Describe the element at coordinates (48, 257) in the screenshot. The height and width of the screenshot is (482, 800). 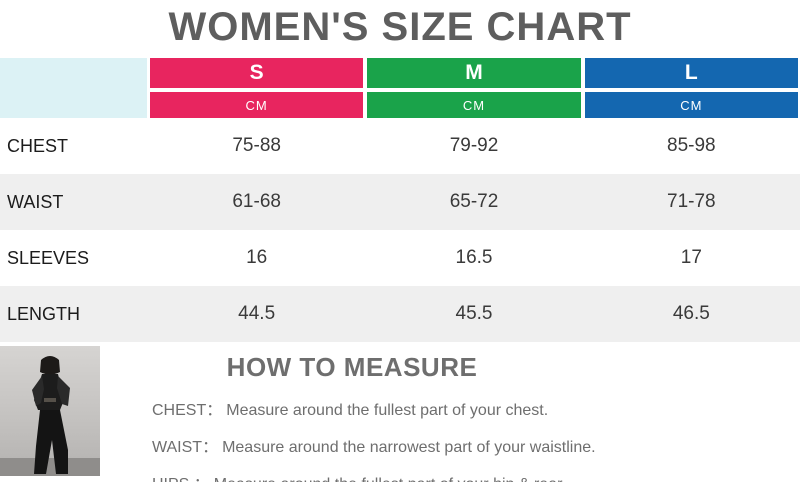
I see `row-label: SLEEVES` at that location.